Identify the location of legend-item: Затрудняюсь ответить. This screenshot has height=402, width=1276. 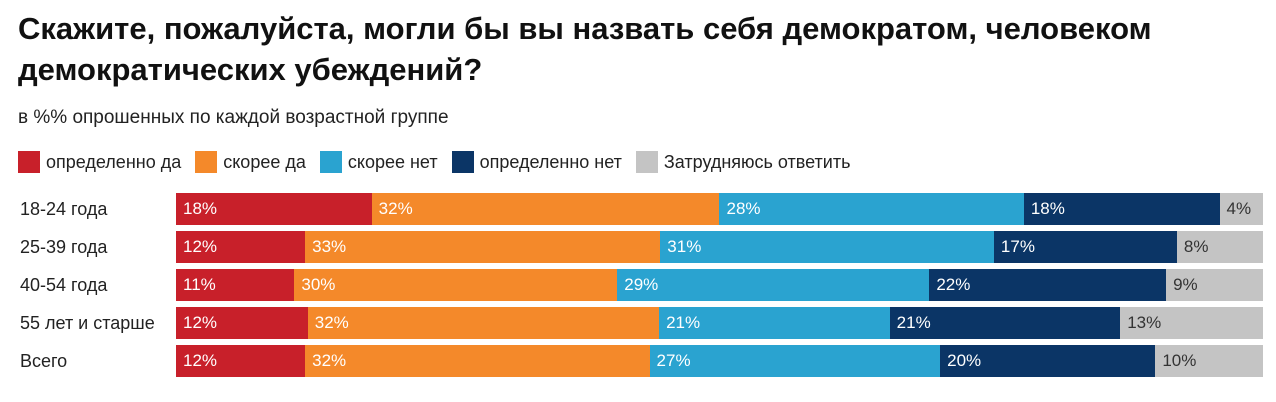
(743, 162).